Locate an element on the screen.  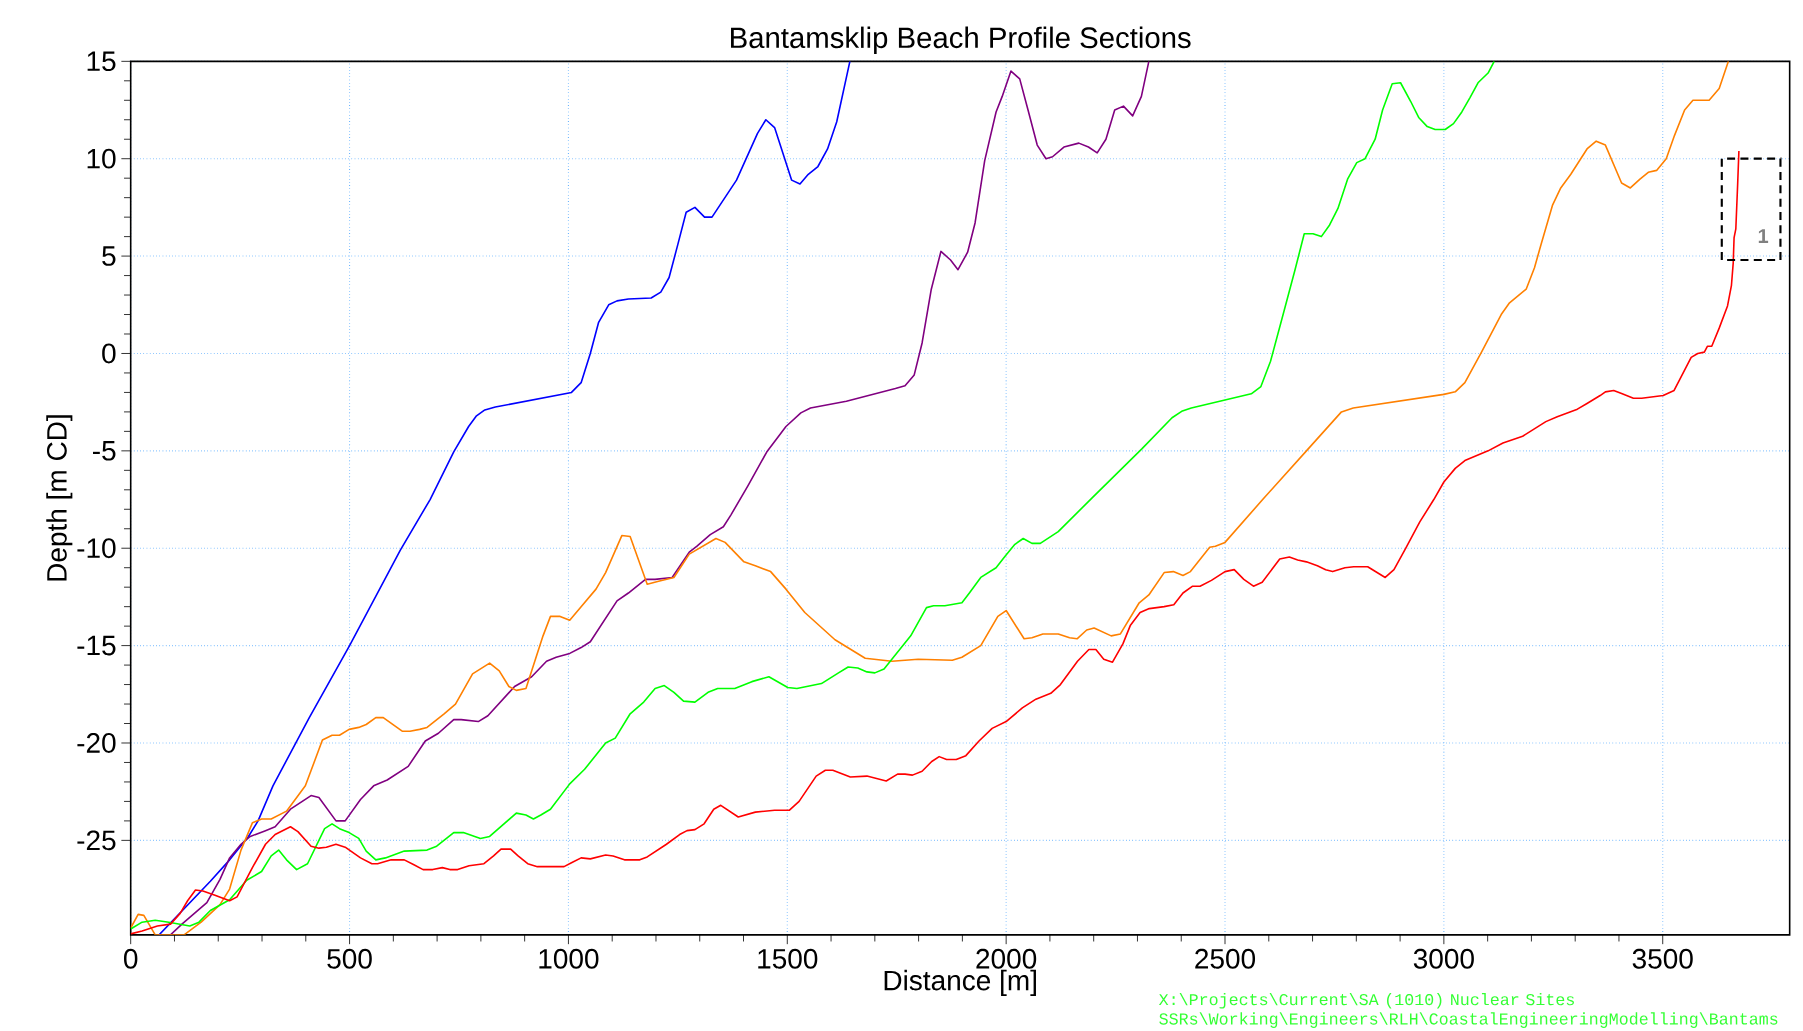
x-tick-label: 3500 is located at coordinates (1662, 958).